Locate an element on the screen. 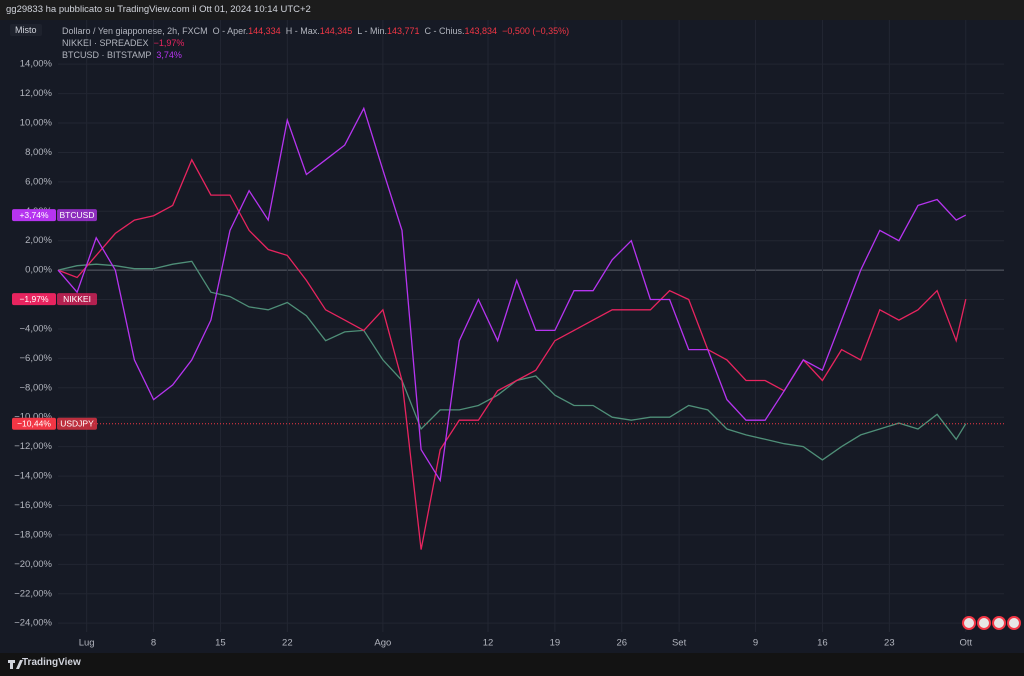 Image resolution: width=1024 pixels, height=676 pixels. ohlc-value: 144,345 is located at coordinates (336, 31).